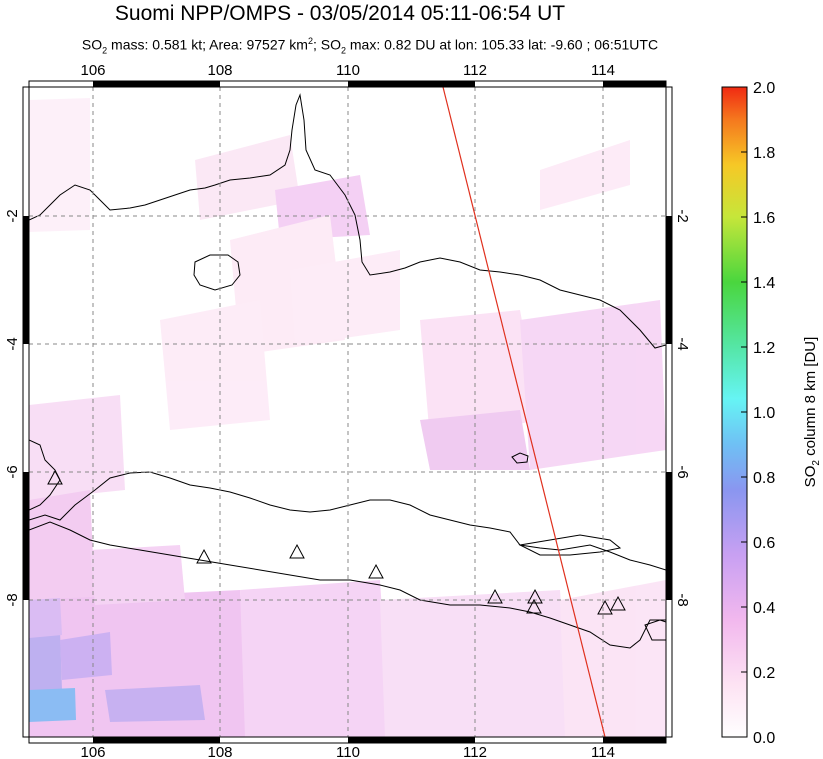 Image resolution: width=823 pixels, height=759 pixels. Describe the element at coordinates (764, 88) in the screenshot. I see `colorbar-tick-label: 2.0` at that location.